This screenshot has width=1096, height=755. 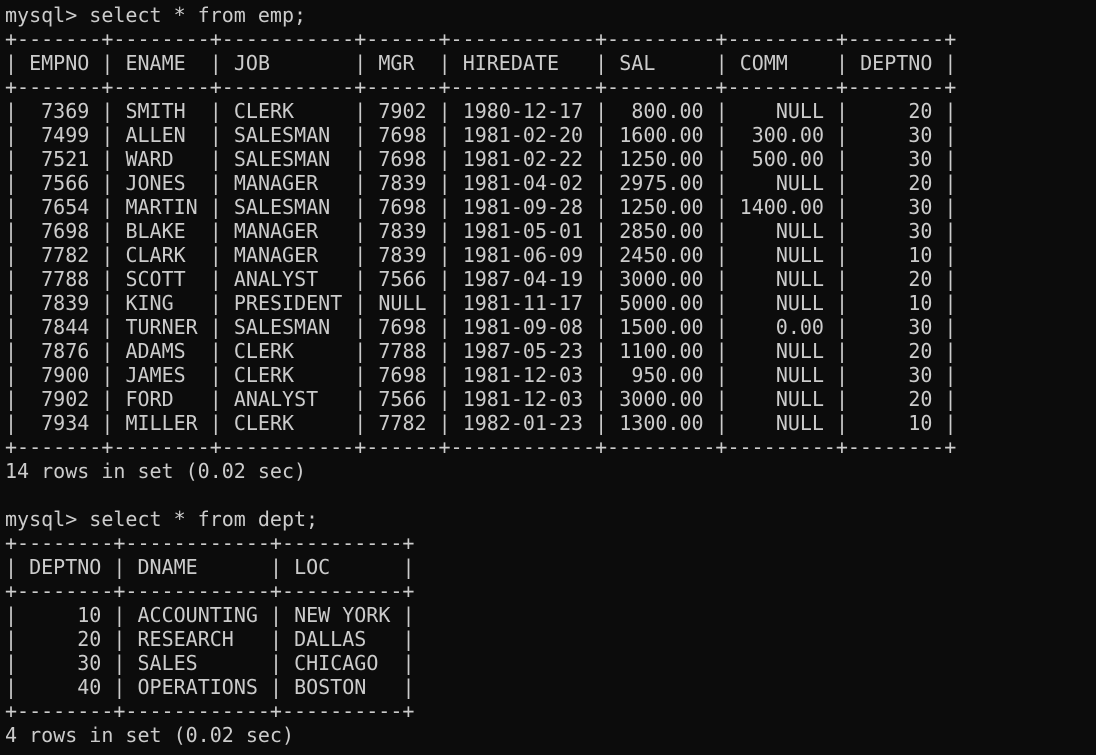 I want to click on terminal-line: | 40 | OPERATIONS | BOSTON |, so click(x=481, y=687).